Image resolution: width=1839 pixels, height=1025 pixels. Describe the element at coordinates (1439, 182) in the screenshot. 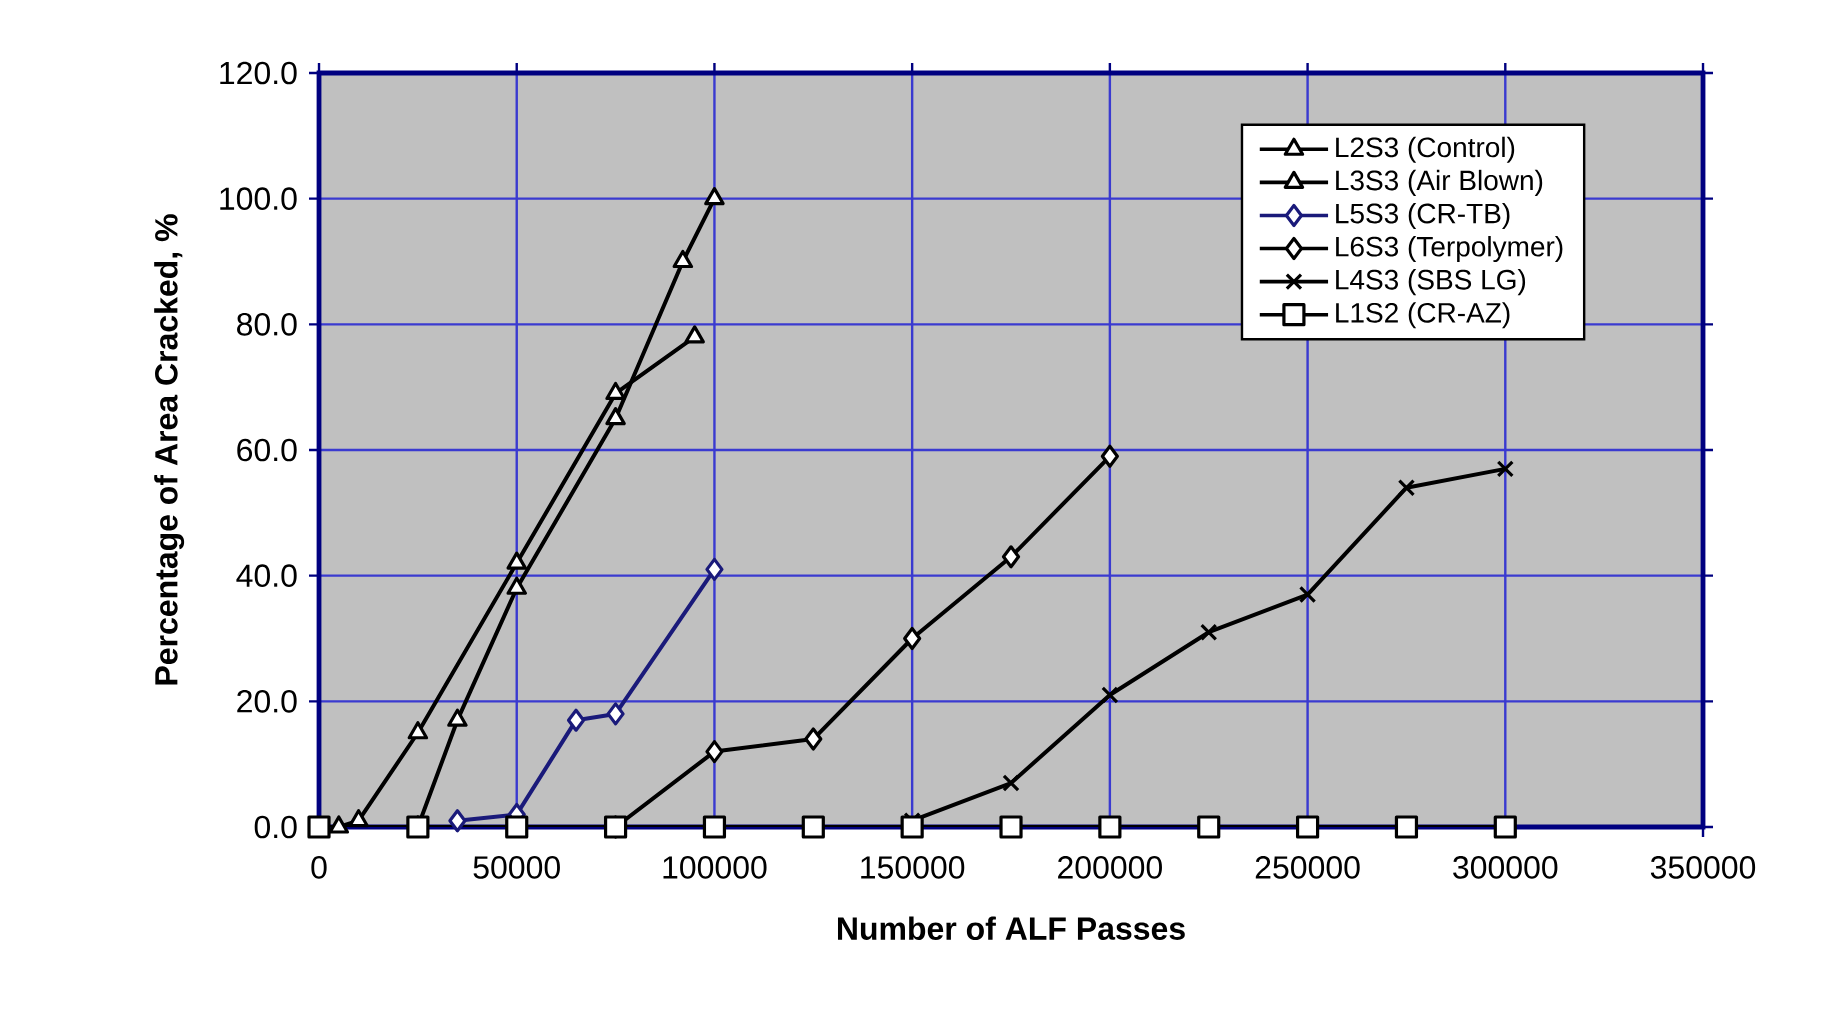

I see `legend-label: L3S3 (Air Blown)` at that location.